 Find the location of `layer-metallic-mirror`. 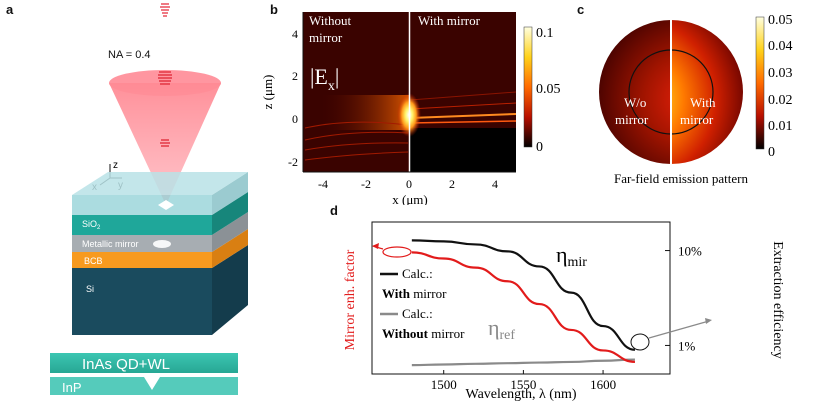

layer-metallic-mirror is located at coordinates (160, 232).